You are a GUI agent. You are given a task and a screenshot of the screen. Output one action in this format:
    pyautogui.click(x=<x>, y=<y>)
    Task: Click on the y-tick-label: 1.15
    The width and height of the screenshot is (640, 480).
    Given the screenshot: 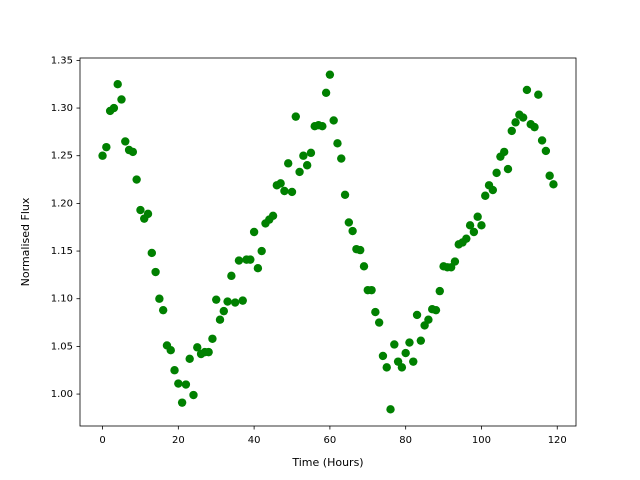 What is the action you would take?
    pyautogui.click(x=62, y=251)
    